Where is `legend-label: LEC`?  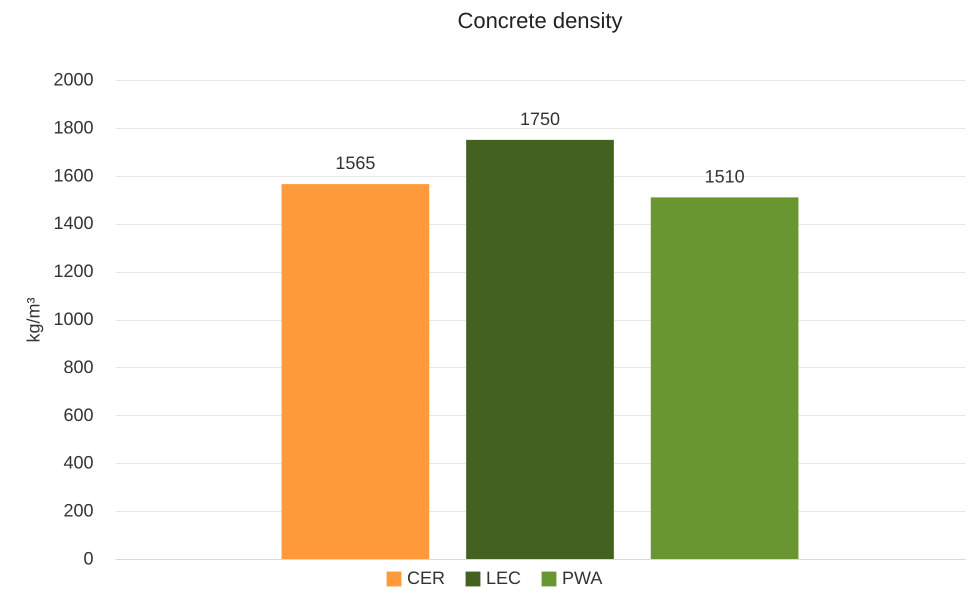 legend-label: LEC is located at coordinates (504, 578).